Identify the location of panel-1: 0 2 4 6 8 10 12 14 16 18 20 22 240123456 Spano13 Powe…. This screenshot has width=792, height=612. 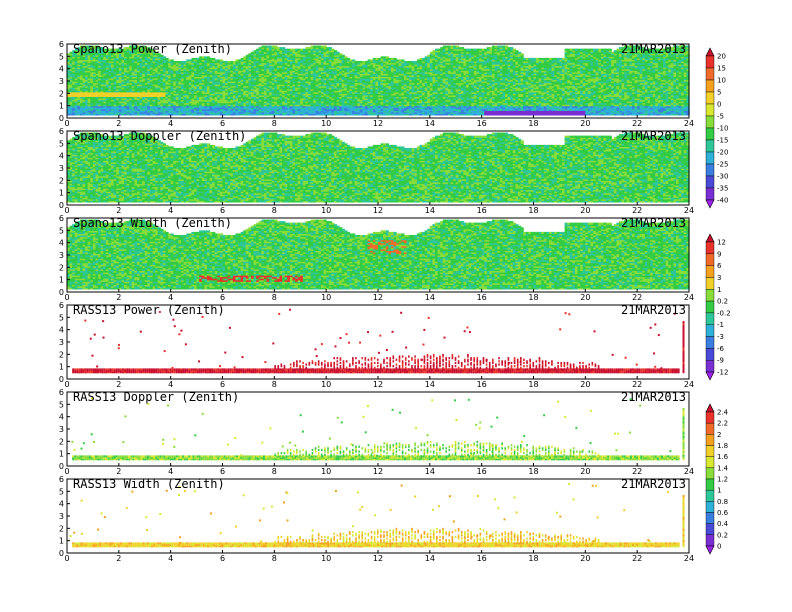
(376, 84).